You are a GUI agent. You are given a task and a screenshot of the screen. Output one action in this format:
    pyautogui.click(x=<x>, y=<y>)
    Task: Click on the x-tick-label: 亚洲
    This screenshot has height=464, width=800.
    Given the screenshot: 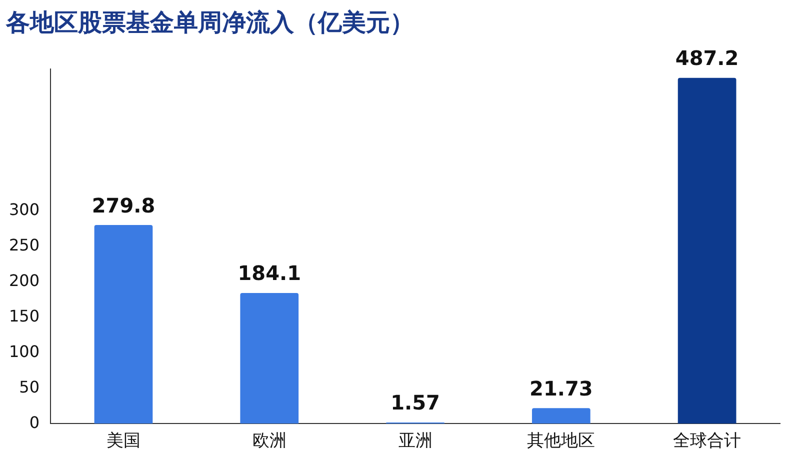 What is the action you would take?
    pyautogui.click(x=415, y=441)
    